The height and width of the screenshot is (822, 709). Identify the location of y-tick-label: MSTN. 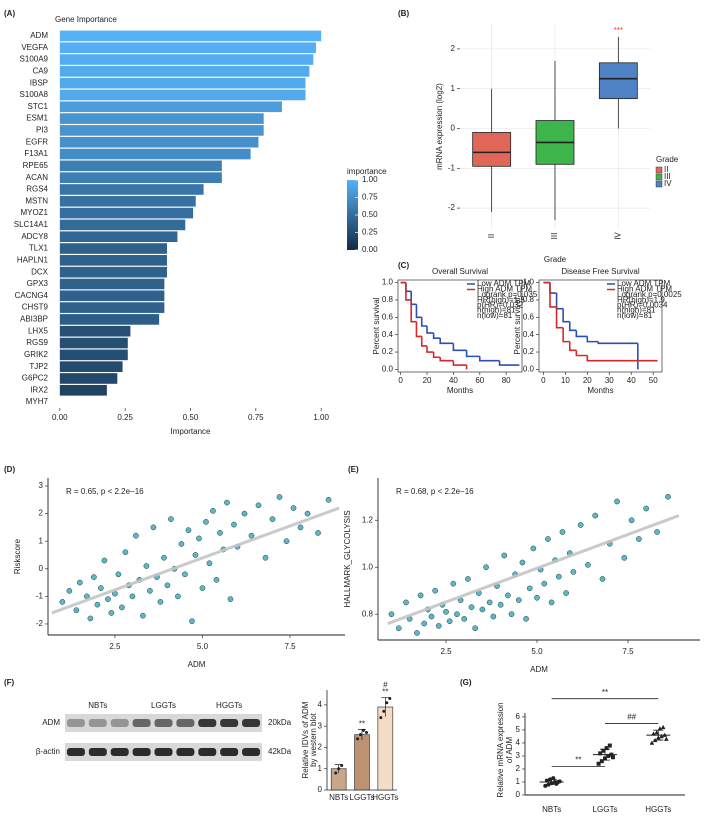
(36, 200).